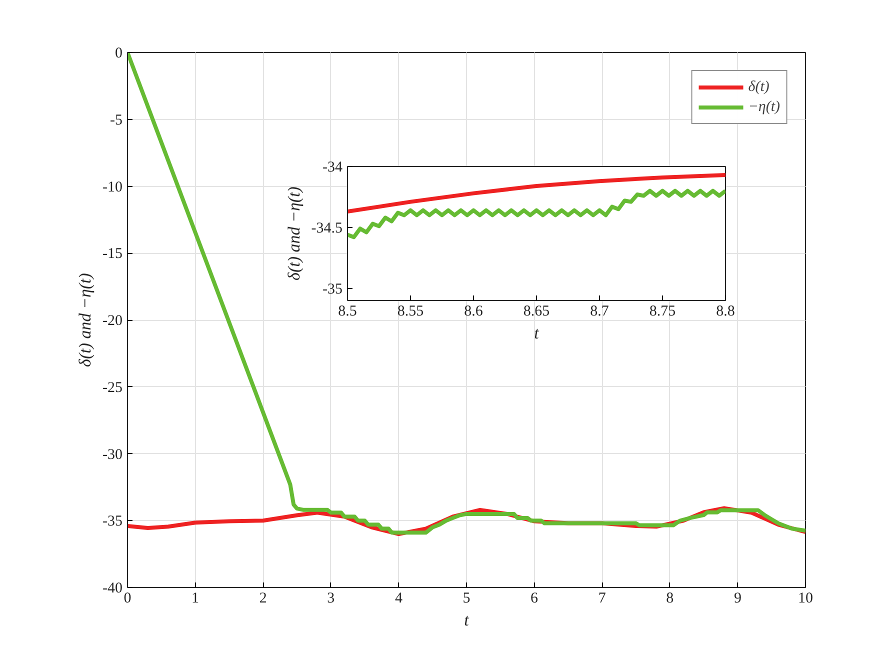 The image size is (875, 659). Describe the element at coordinates (112, 254) in the screenshot. I see `y-tick-label: -15` at that location.